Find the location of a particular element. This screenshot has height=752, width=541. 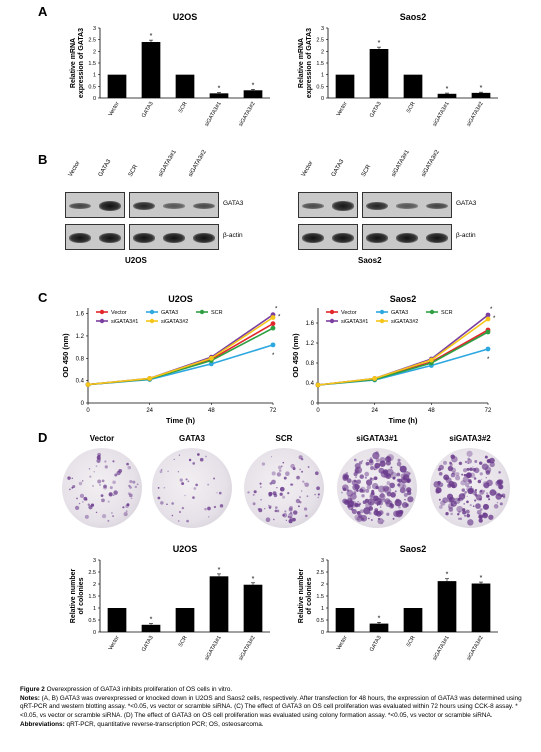

b-saos2-blot-row-gata3 is located at coordinates (328, 205).